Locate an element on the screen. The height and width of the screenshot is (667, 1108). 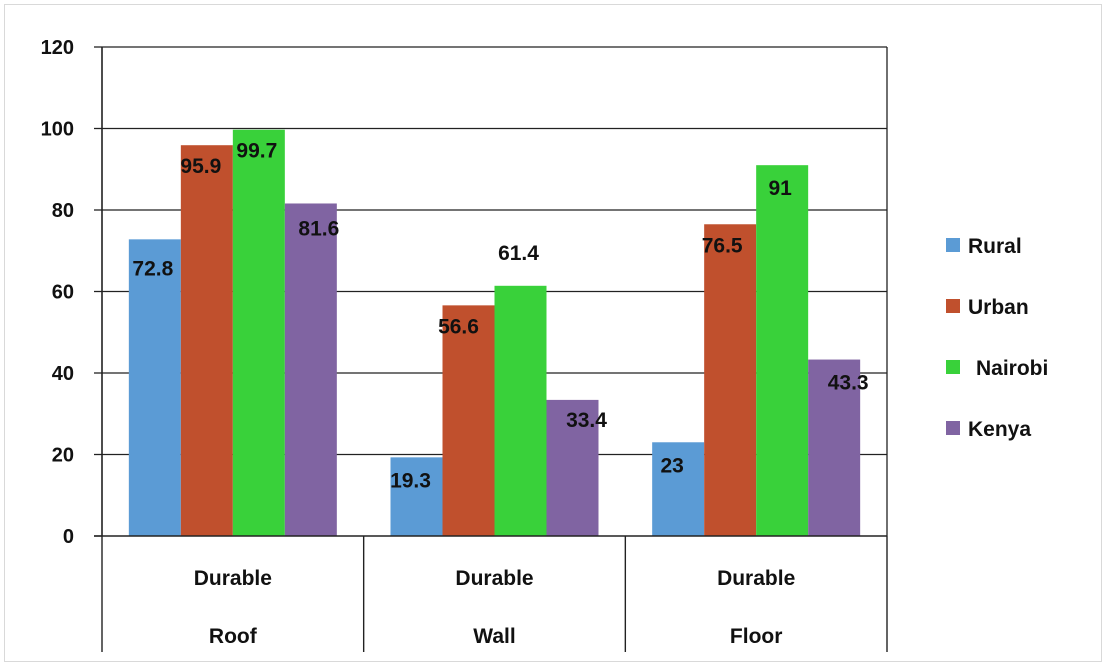
y-tick-label: 120 is located at coordinates (57, 48).